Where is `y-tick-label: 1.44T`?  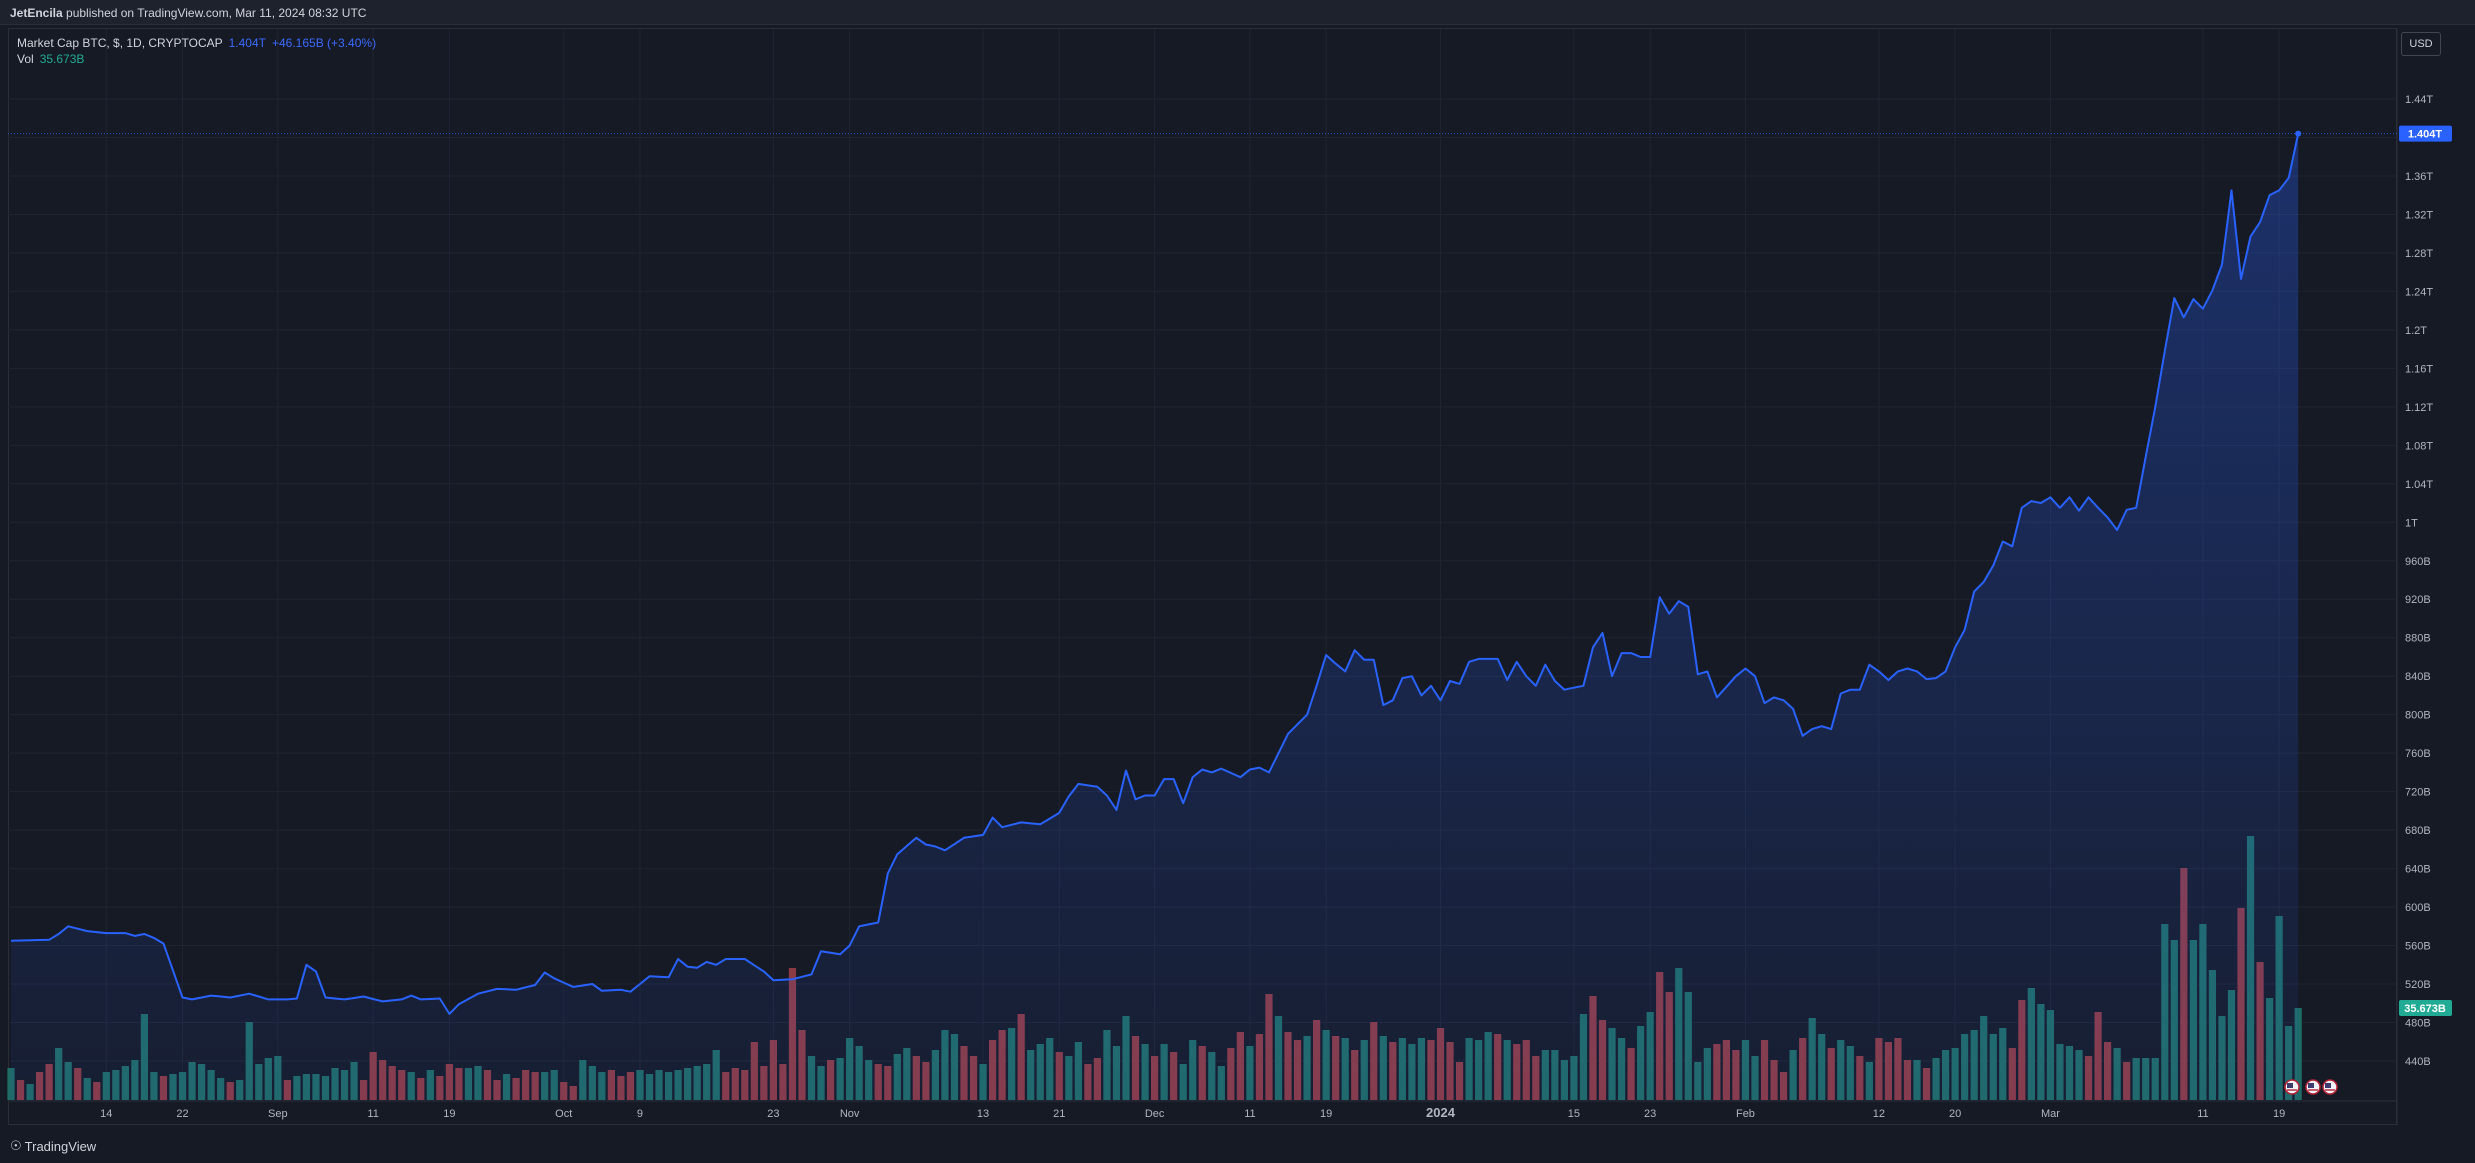
y-tick-label: 1.44T is located at coordinates (2419, 100).